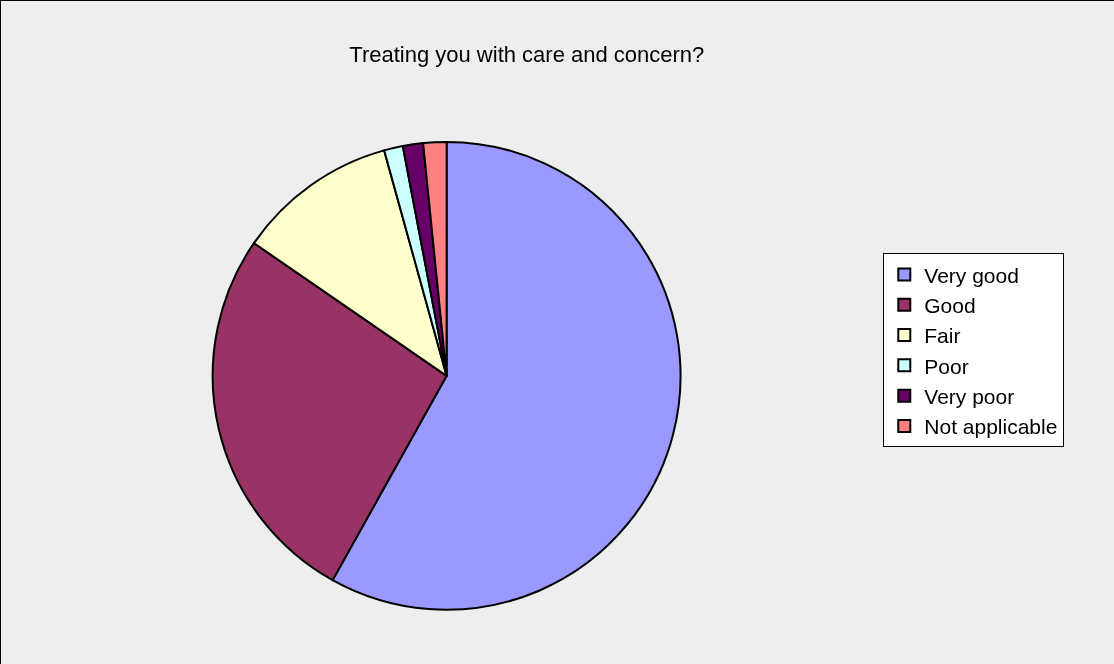 The image size is (1114, 664). Describe the element at coordinates (950, 305) in the screenshot. I see `legend-label: Good` at that location.